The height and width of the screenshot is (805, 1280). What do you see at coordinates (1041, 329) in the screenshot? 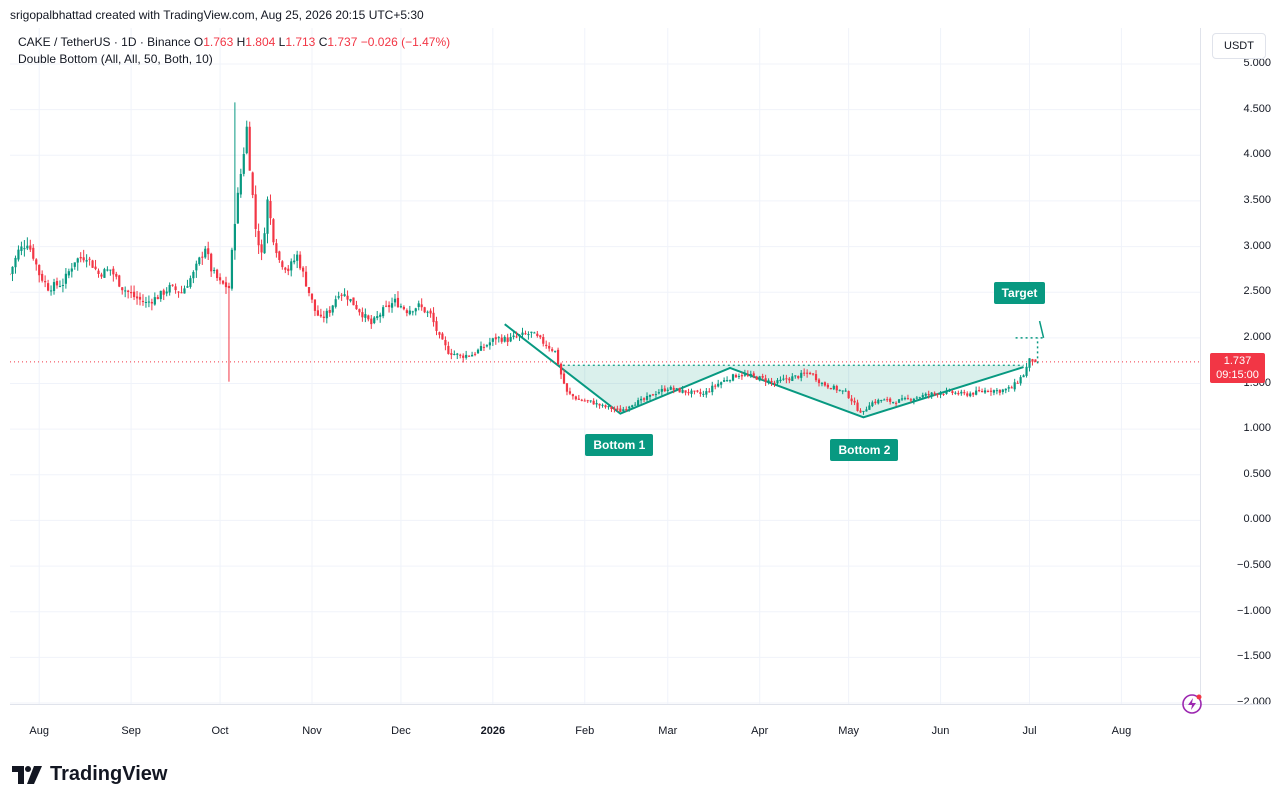
I see `target-pointer` at bounding box center [1041, 329].